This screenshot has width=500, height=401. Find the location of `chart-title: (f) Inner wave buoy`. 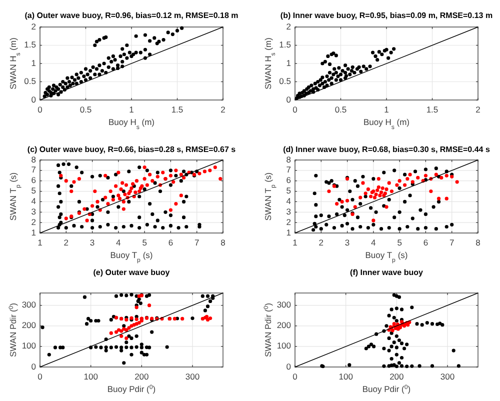

chart-title: (f) Inner wave buoy is located at coordinates (387, 272).